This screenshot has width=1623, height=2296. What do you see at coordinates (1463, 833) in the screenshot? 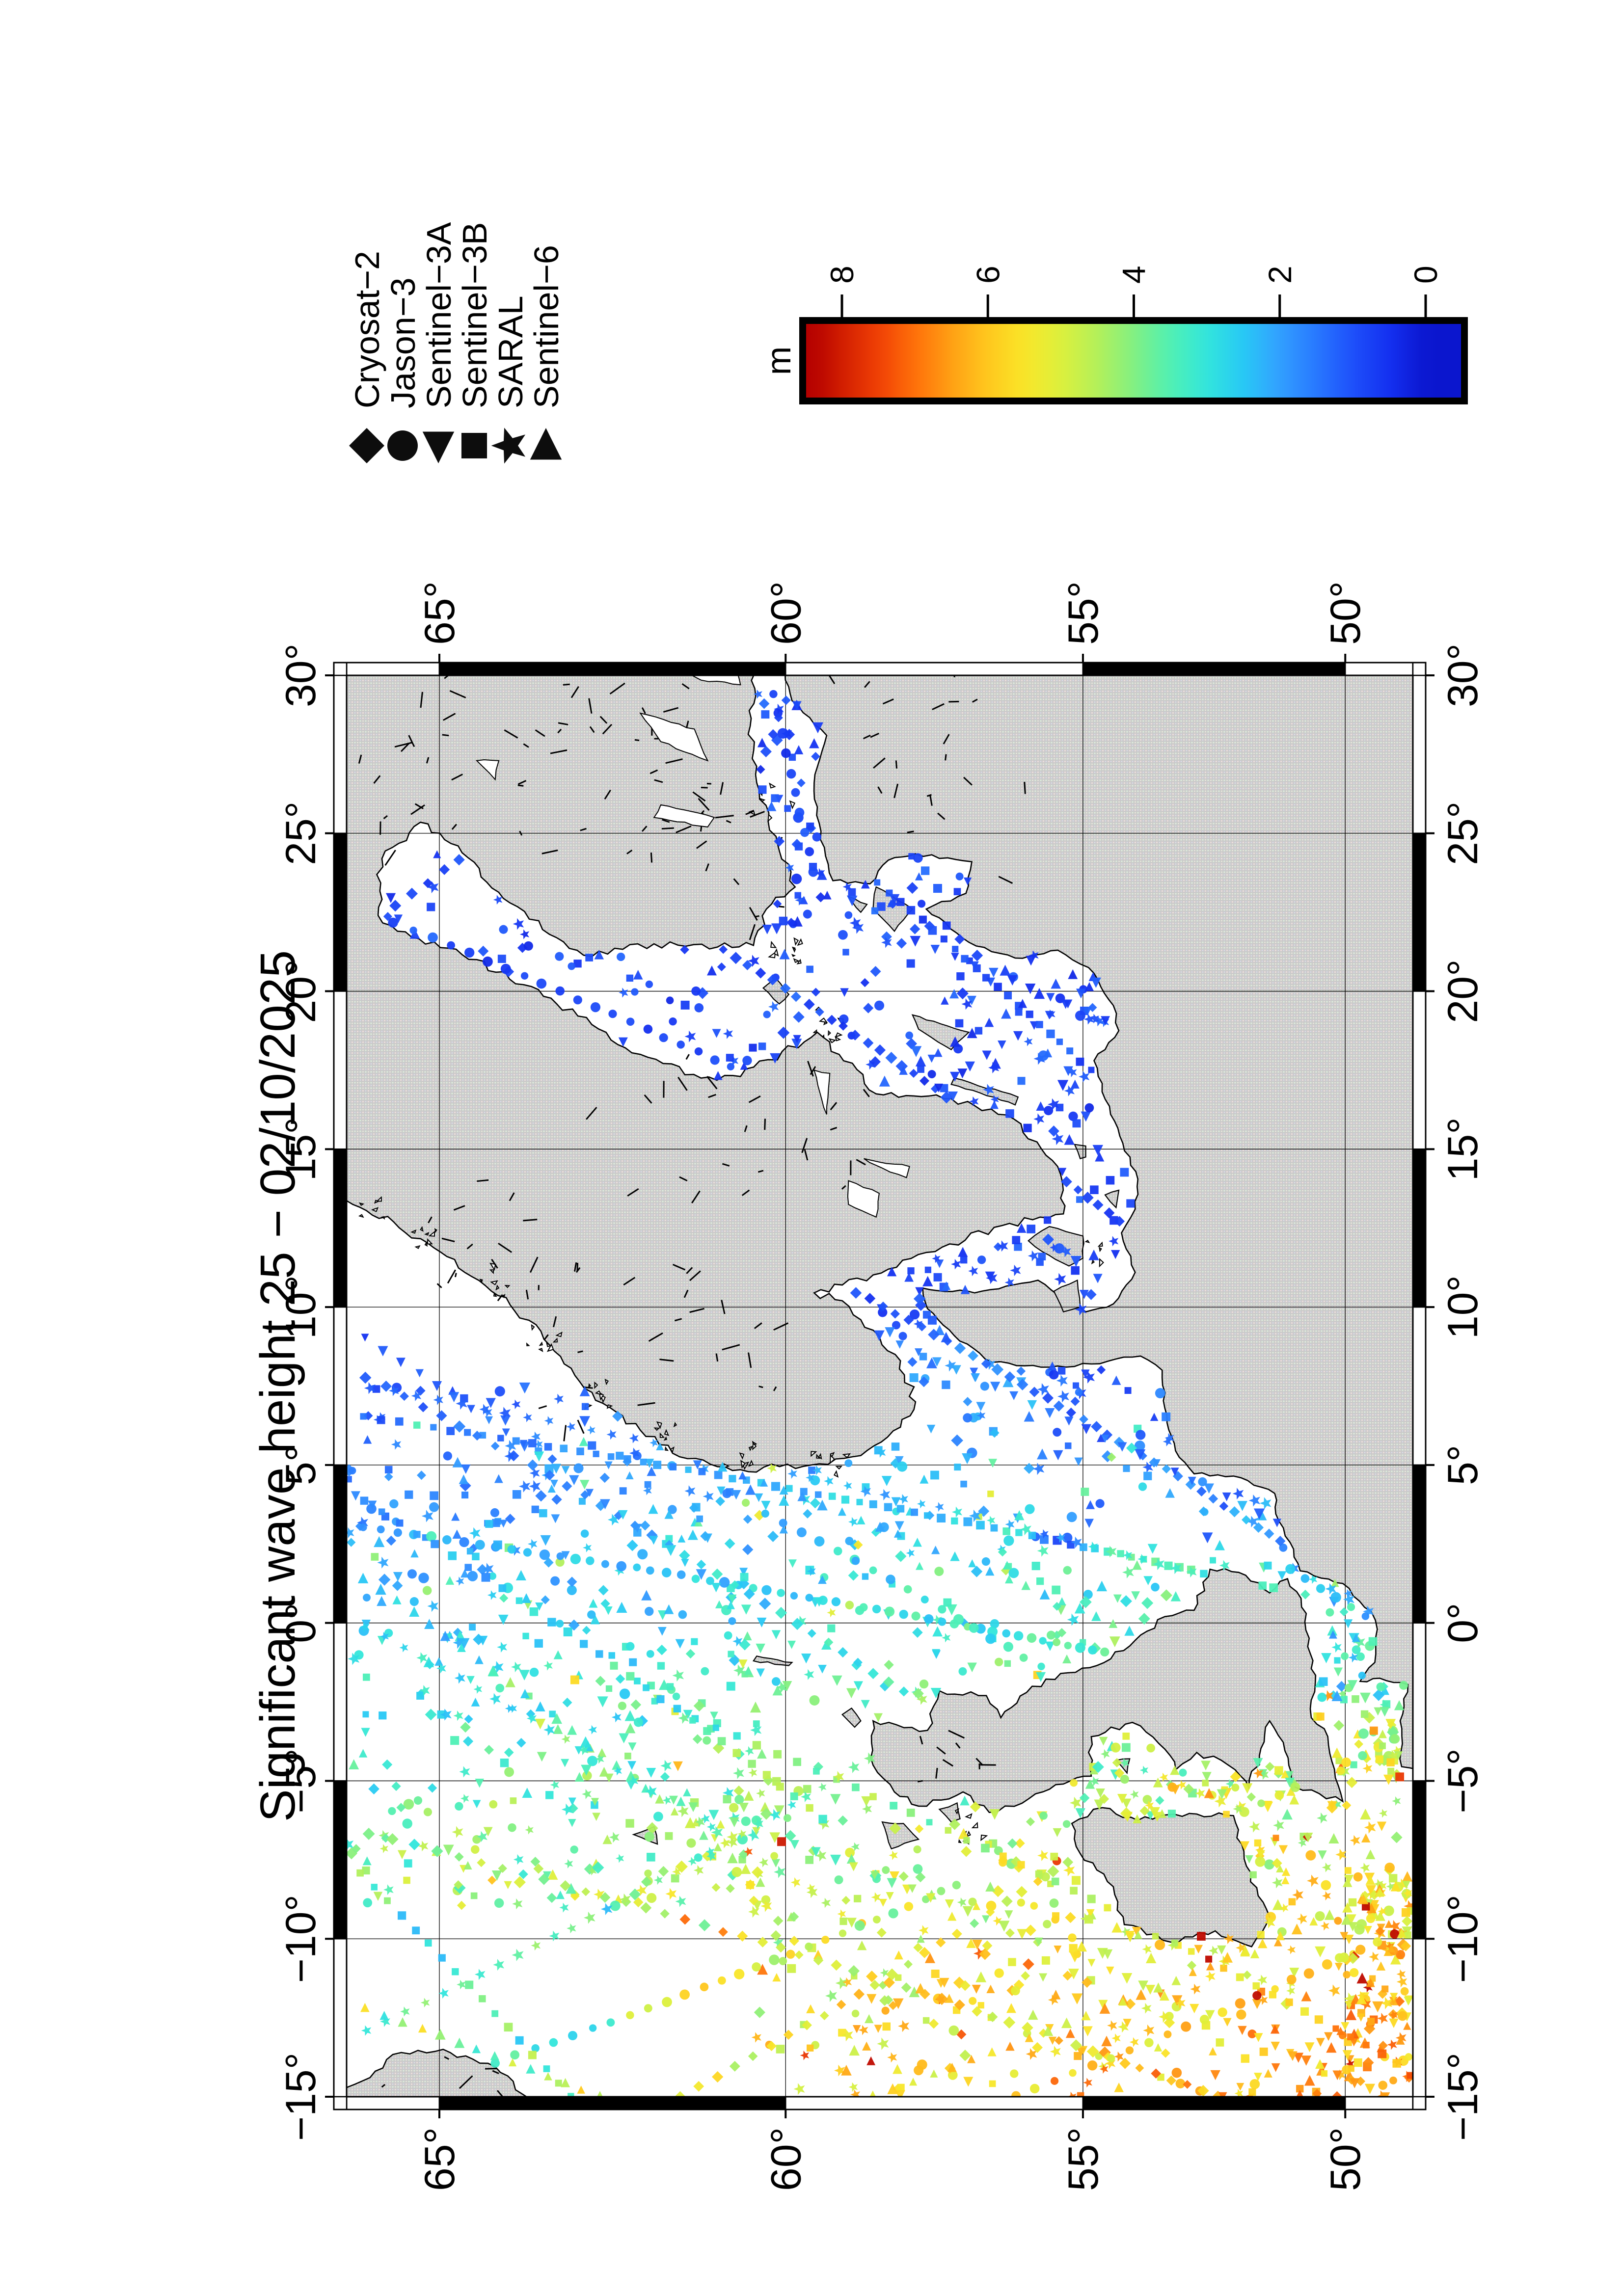
I see `lon-label-bottom-25: 25°` at bounding box center [1463, 833].